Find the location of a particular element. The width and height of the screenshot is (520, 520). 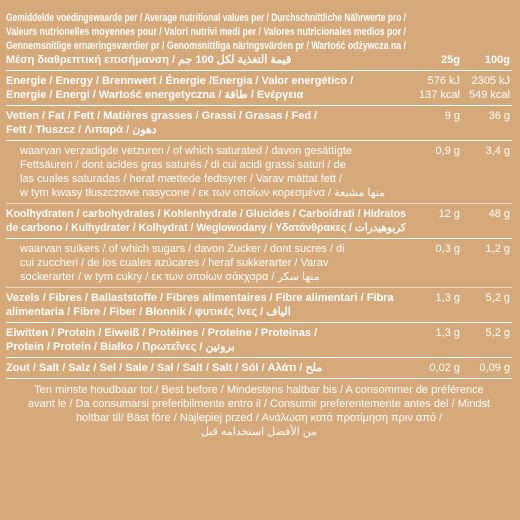

value-100g: 0,09 g is located at coordinates (485, 368).